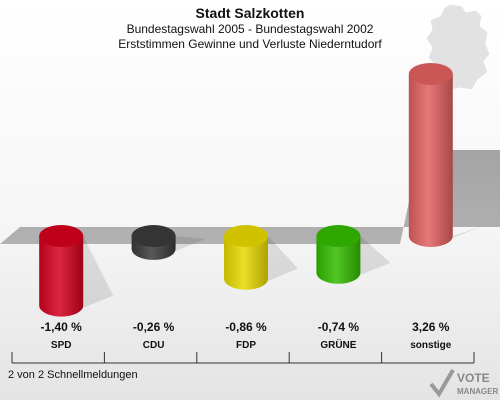 This screenshot has width=500, height=400. Describe the element at coordinates (246, 327) in the screenshot. I see `value-label-fdp: -0,86 %` at that location.